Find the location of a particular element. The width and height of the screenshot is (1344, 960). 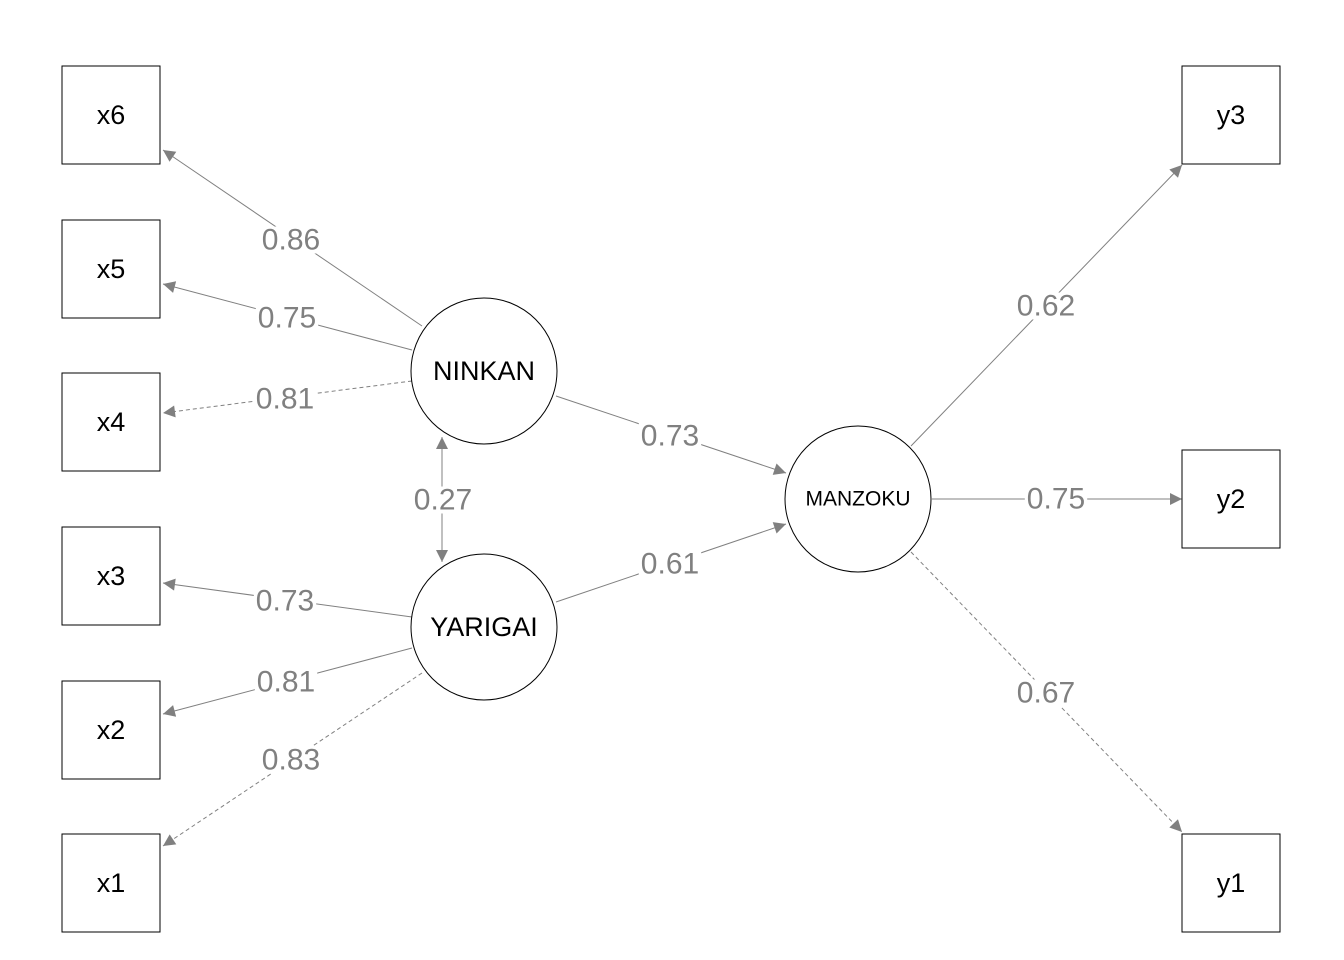

node-label: NINKAN is located at coordinates (484, 371).